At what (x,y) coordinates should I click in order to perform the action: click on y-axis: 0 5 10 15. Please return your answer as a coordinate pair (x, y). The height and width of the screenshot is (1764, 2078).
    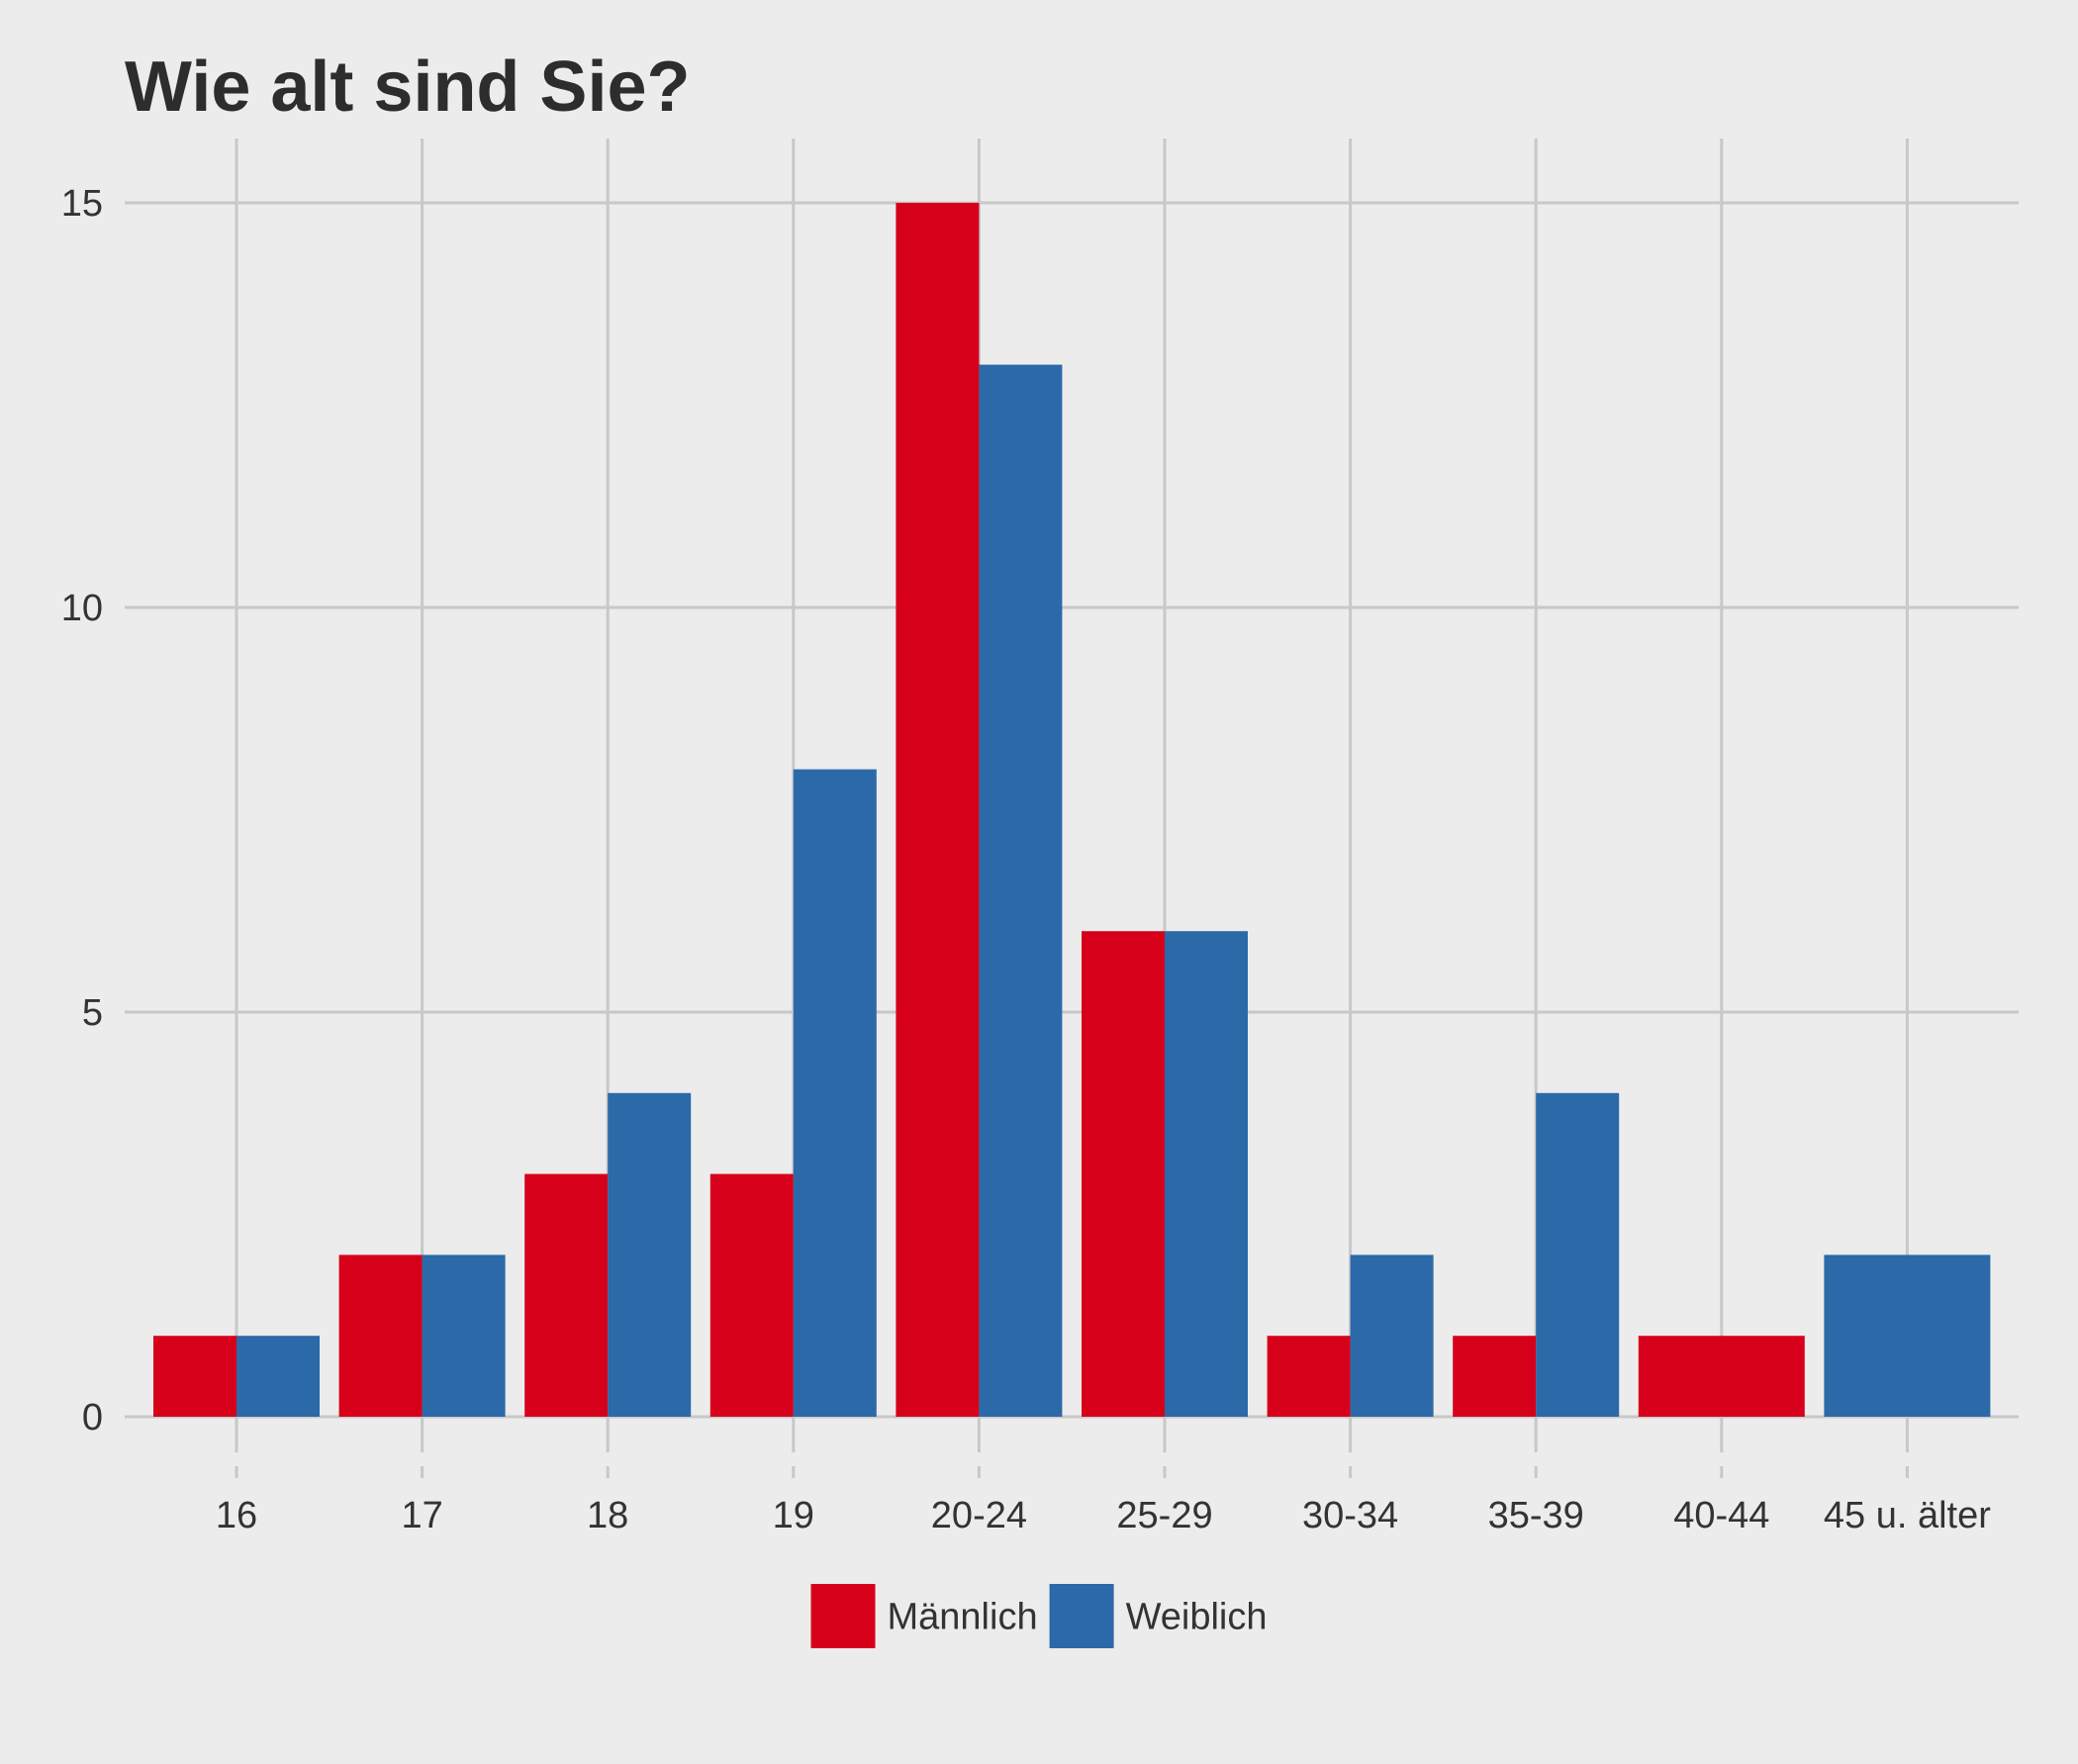
    Looking at the image, I should click on (82, 811).